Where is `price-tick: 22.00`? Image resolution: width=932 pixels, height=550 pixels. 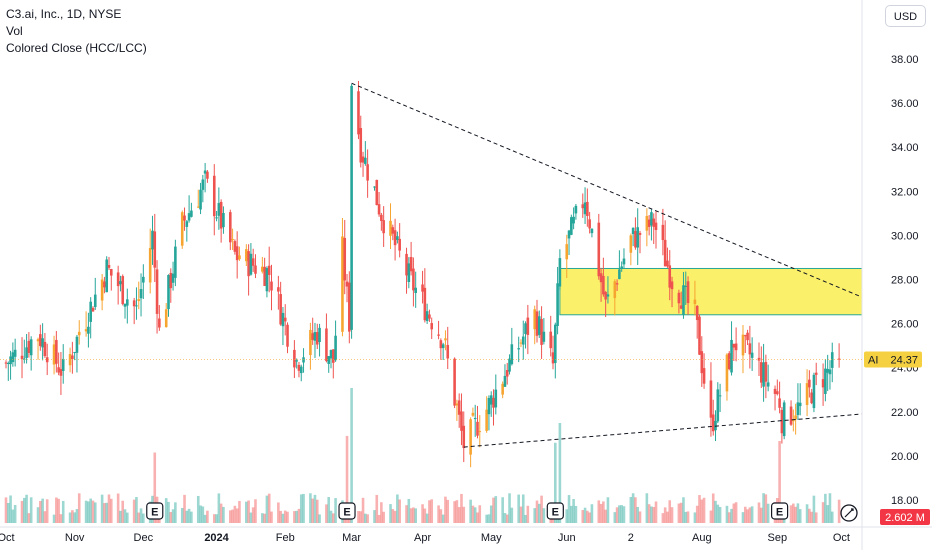
price-tick: 22.00 is located at coordinates (905, 413).